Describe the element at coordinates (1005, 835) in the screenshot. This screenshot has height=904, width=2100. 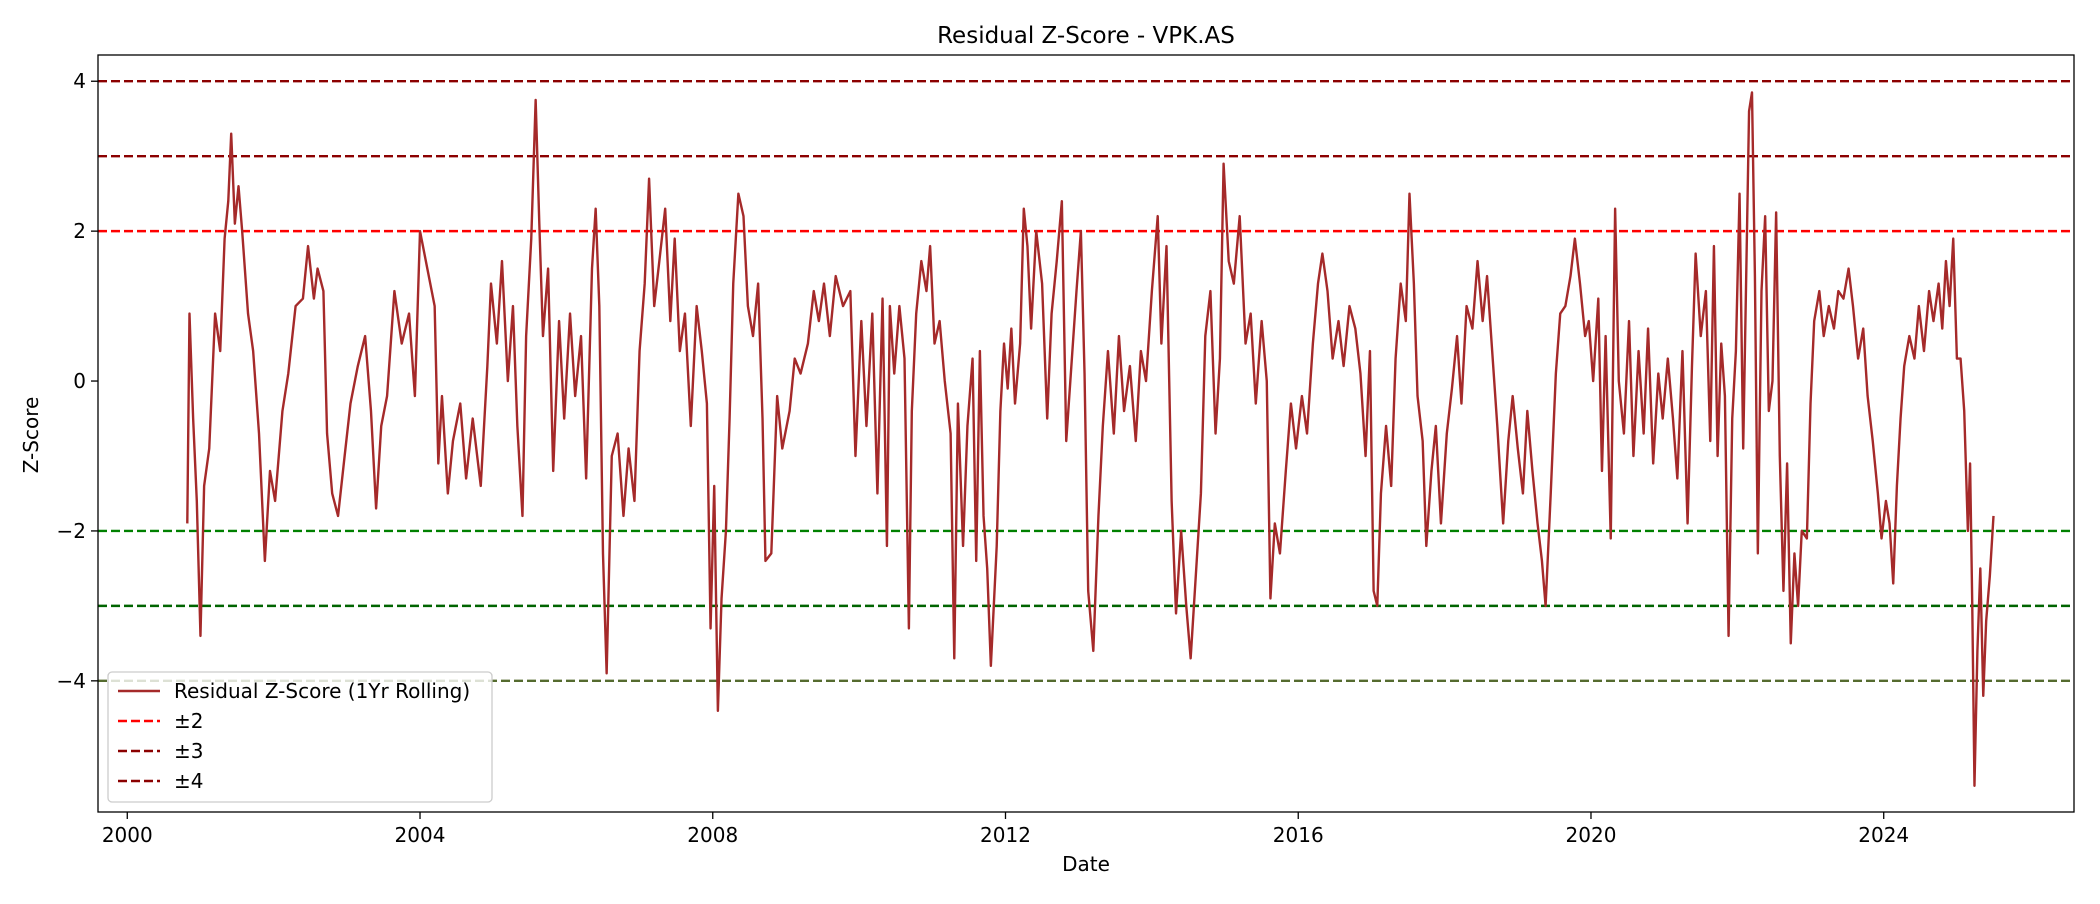
I see `x-tick-label: 2012` at that location.